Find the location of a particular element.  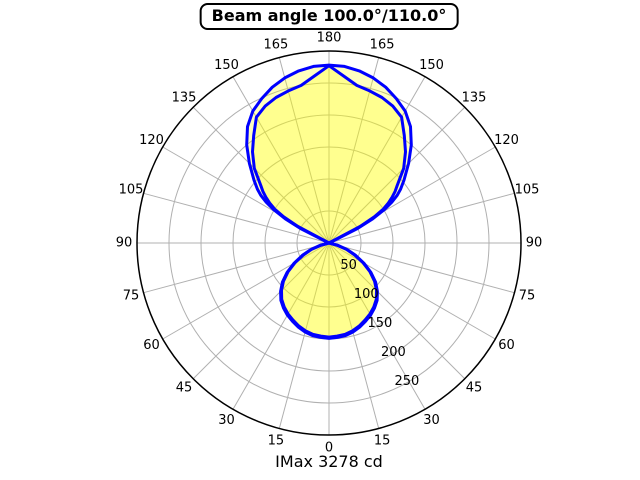

chart-title-box: Beam angle 100.0°/110.0° is located at coordinates (329, 16).